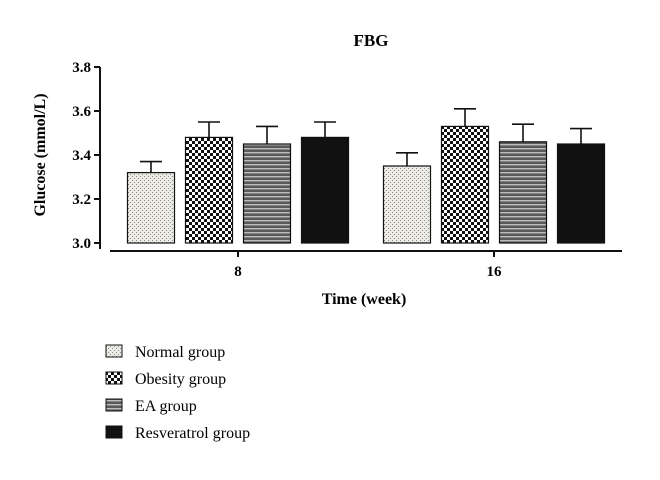 The width and height of the screenshot is (660, 480). What do you see at coordinates (81, 200) in the screenshot?
I see `y-tick-label: 3.2` at bounding box center [81, 200].